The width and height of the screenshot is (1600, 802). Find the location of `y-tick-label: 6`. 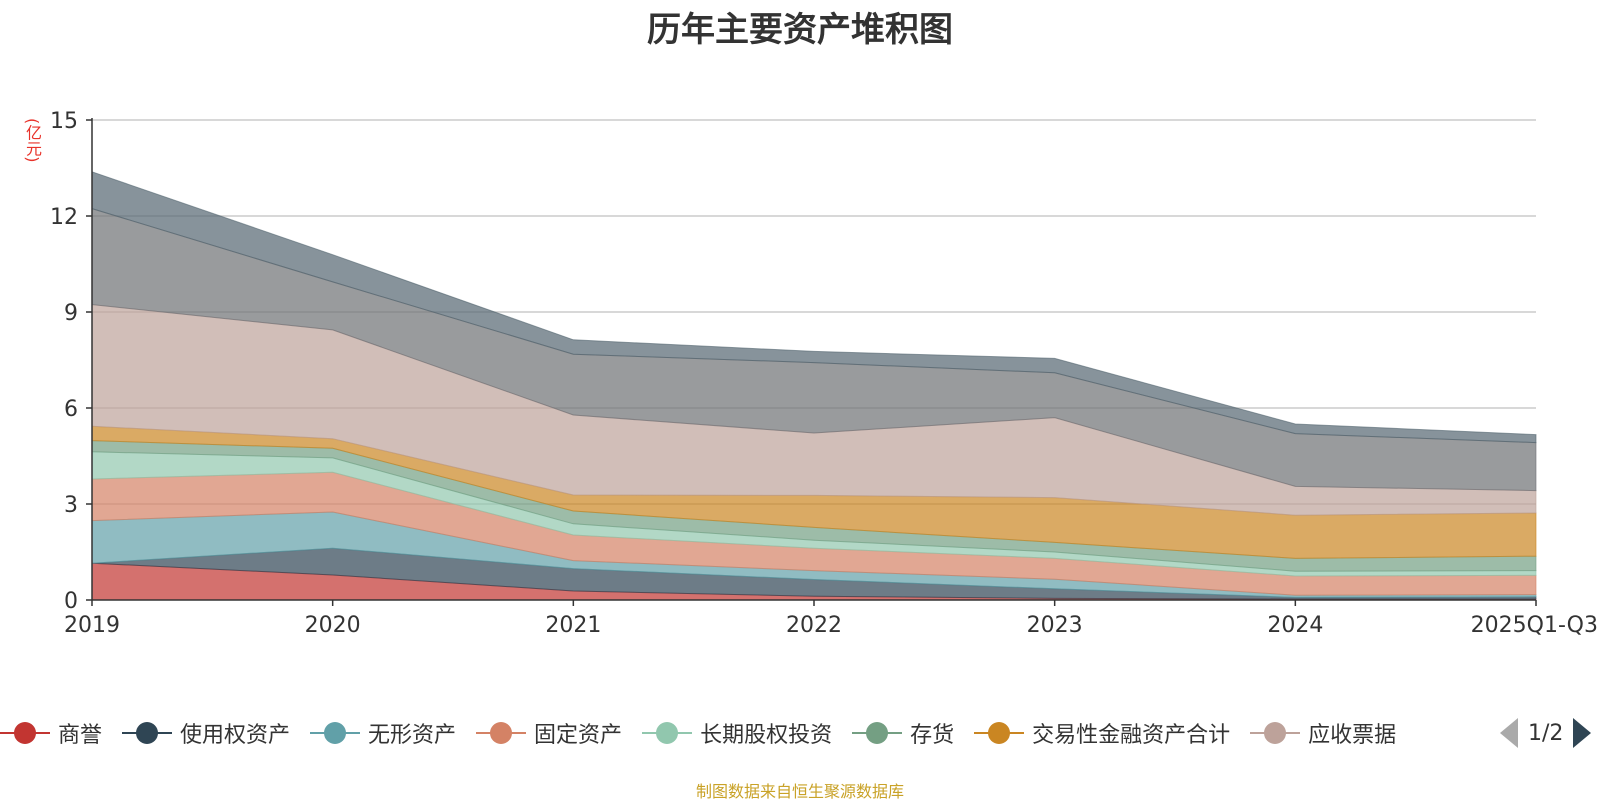

y-tick-label: 6 is located at coordinates (71, 409).